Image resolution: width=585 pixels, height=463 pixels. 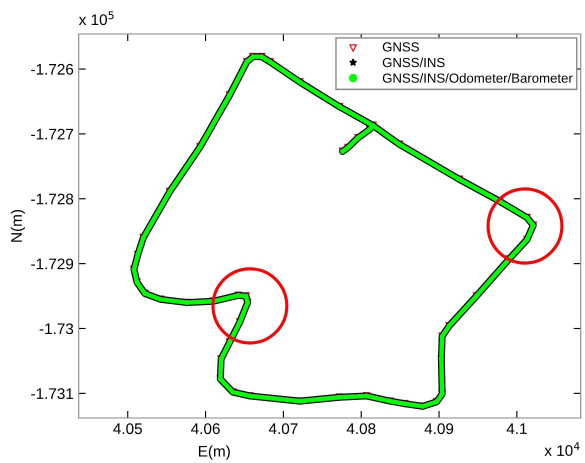 What do you see at coordinates (361, 428) in the screenshot?
I see `x-tick-label: 4.08` at bounding box center [361, 428].